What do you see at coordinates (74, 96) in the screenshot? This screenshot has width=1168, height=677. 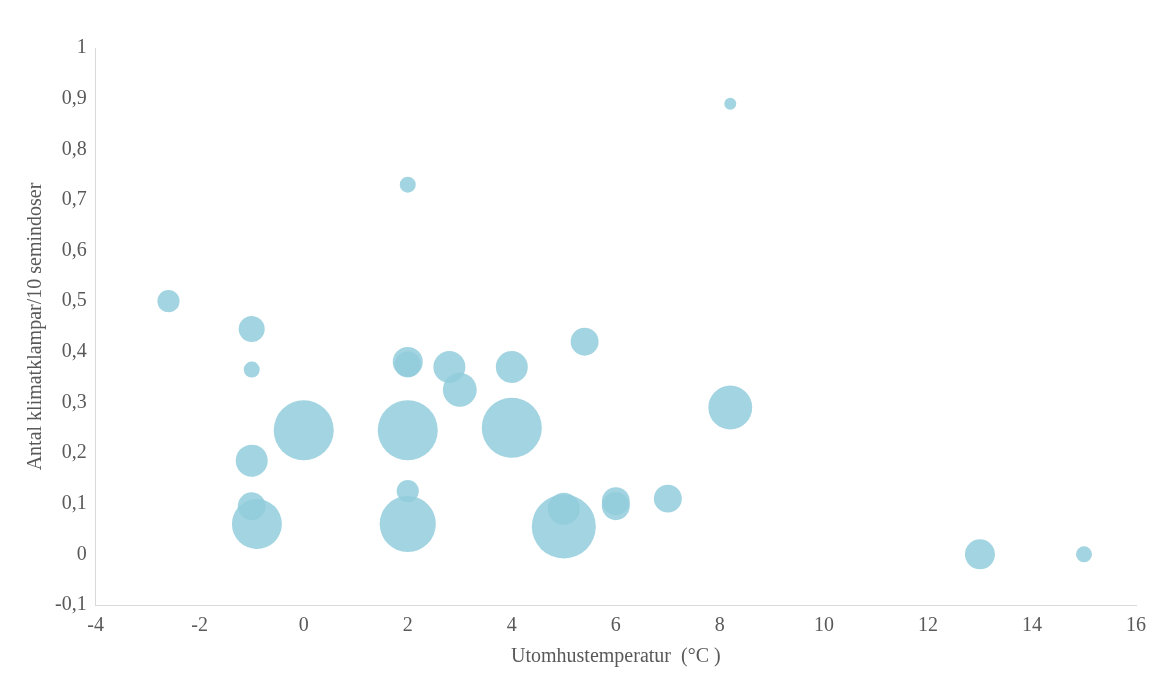 I see `y-tick-label: 0,9` at bounding box center [74, 96].